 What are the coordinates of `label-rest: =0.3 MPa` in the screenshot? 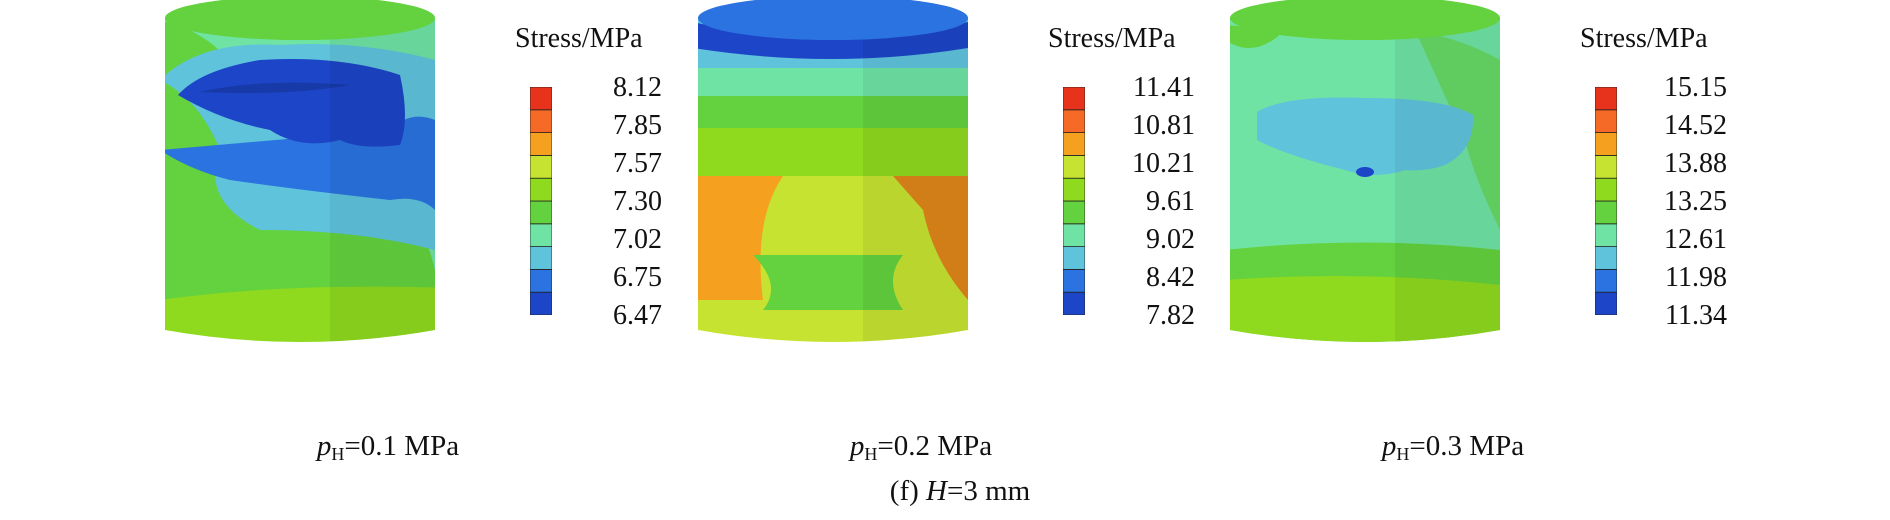 It's located at (1467, 446).